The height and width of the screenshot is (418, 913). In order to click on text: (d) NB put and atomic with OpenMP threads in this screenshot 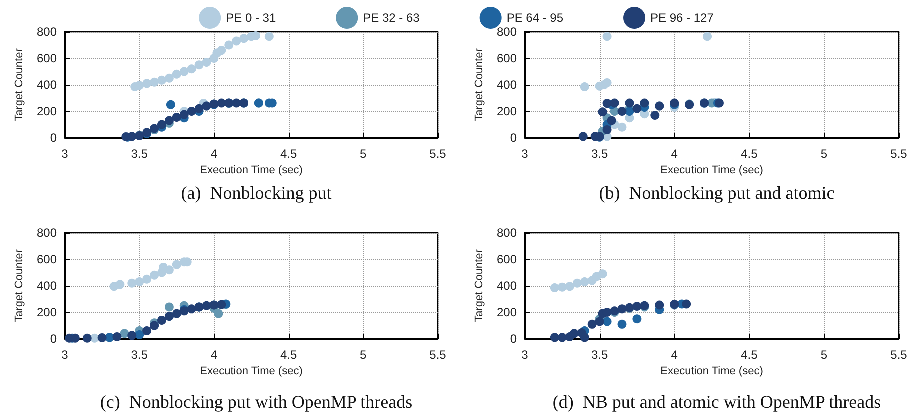, I will do `click(717, 402)`.